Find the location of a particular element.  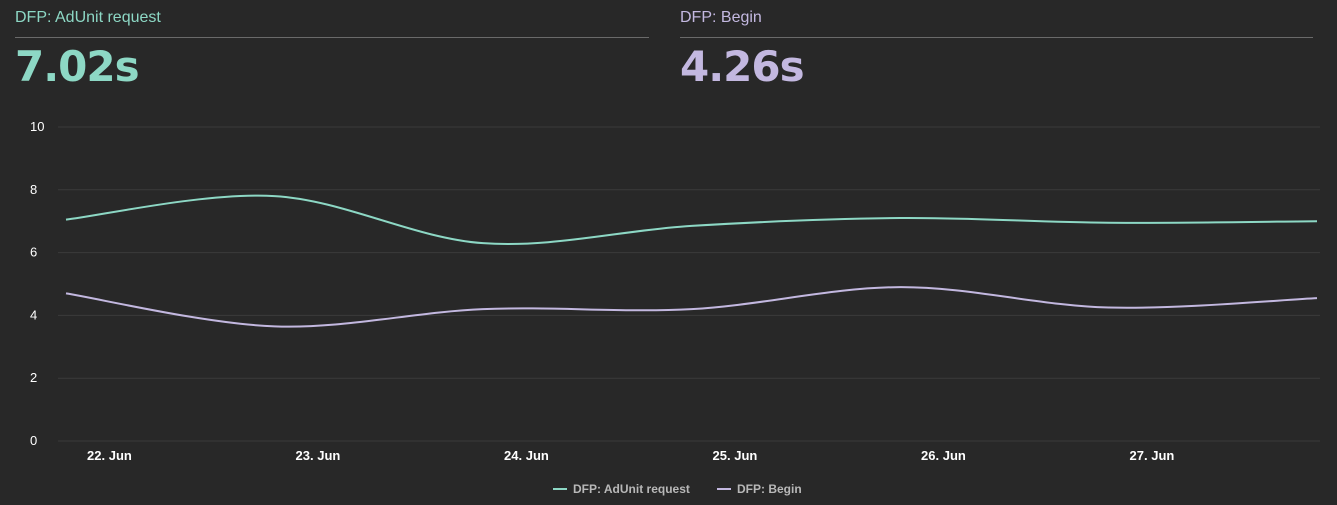

legend-item: DFP: Begin is located at coordinates (759, 489).